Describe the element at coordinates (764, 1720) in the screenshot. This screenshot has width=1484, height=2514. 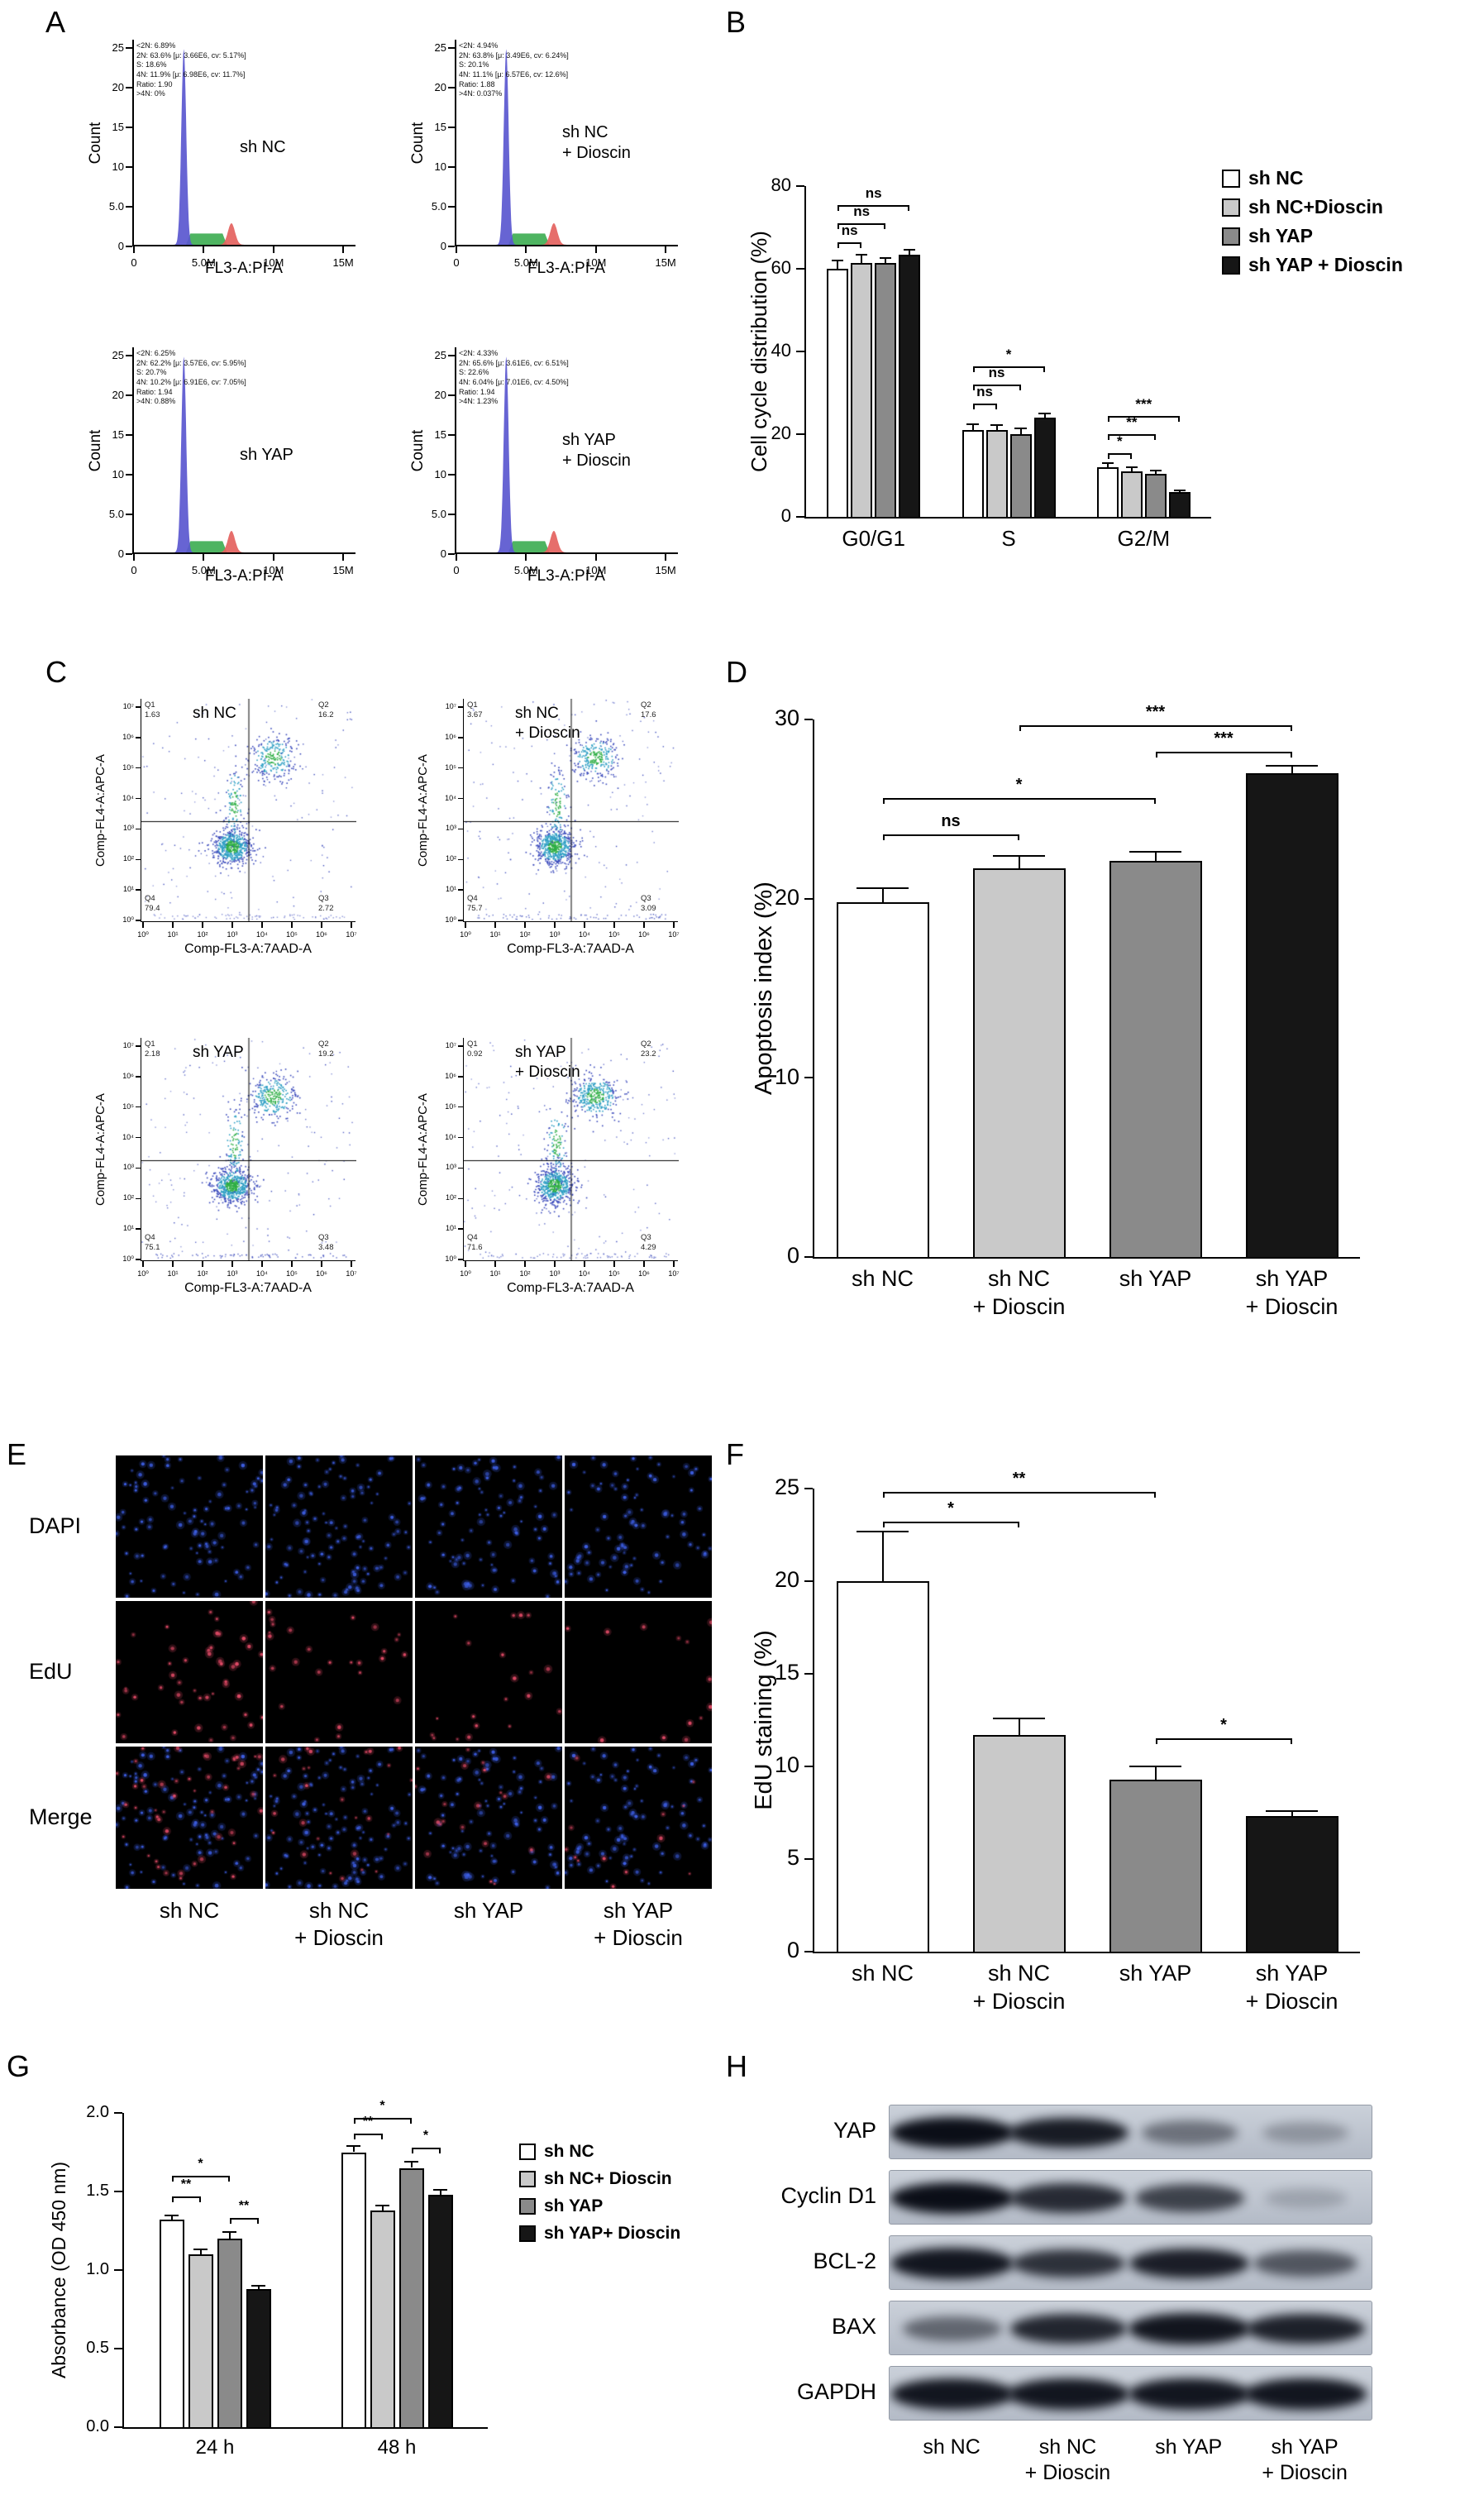
I see `chart-f-y-axis-label: EdU staining (%)` at that location.